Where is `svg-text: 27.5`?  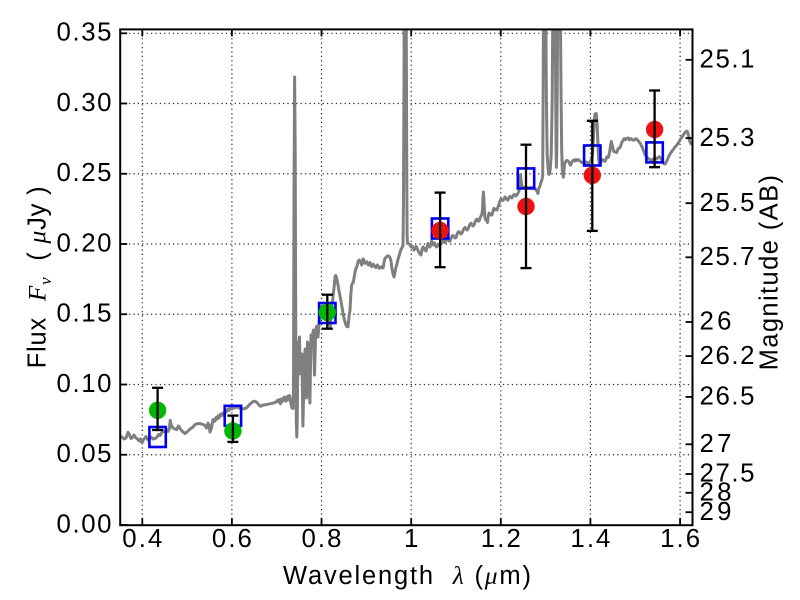 svg-text: 27.5 is located at coordinates (727, 474).